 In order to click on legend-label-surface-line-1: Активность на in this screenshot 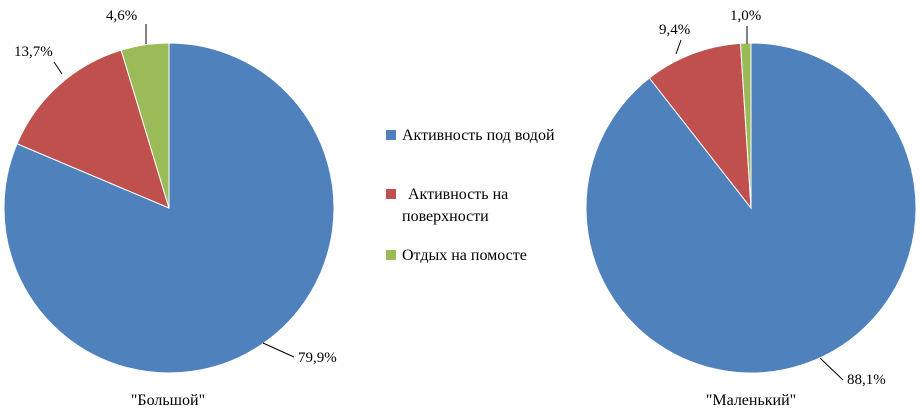, I will do `click(458, 194)`.